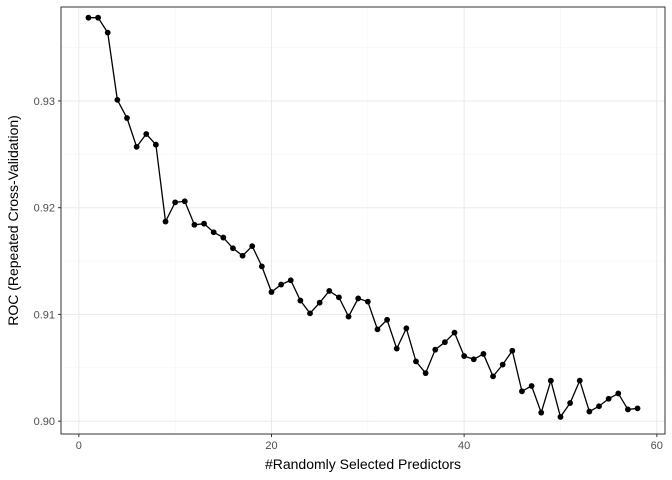 This screenshot has height=480, width=672. I want to click on x-tick-label: 20, so click(271, 446).